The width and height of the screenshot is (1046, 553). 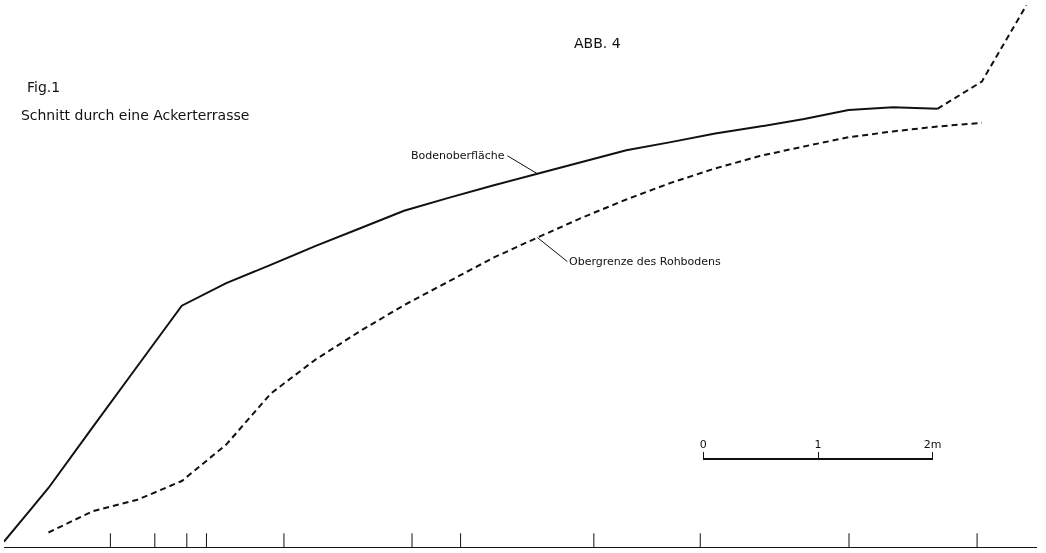 I want to click on x2-tick-label: 0, so click(x=703, y=445).